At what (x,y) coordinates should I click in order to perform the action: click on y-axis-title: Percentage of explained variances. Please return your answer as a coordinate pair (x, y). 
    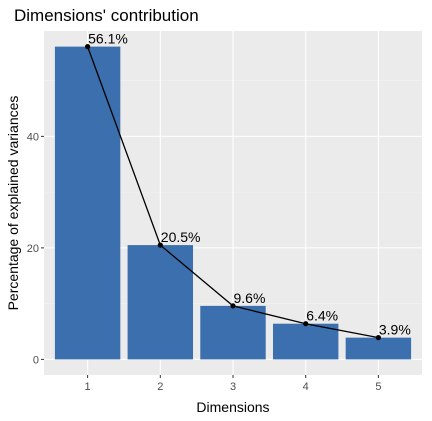
    Looking at the image, I should click on (13, 203).